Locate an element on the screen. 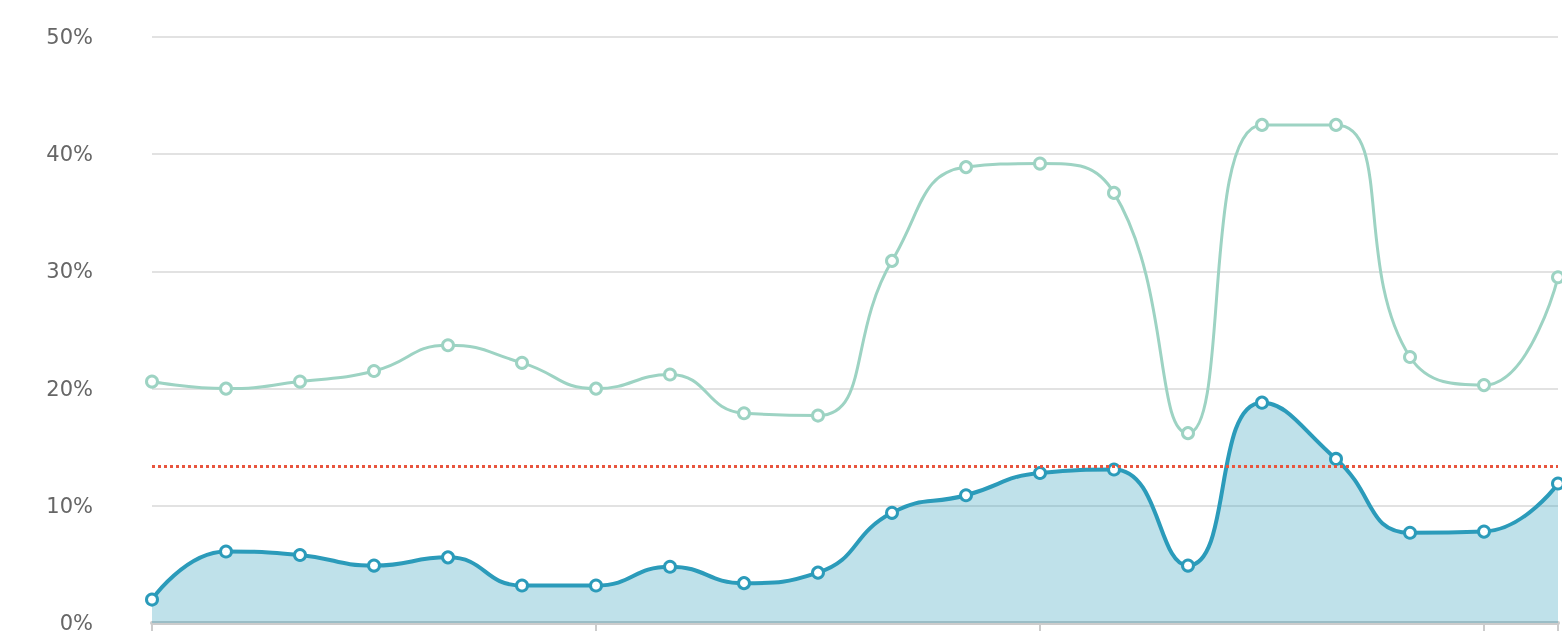  y-tick-label: 10% is located at coordinates (69, 505).